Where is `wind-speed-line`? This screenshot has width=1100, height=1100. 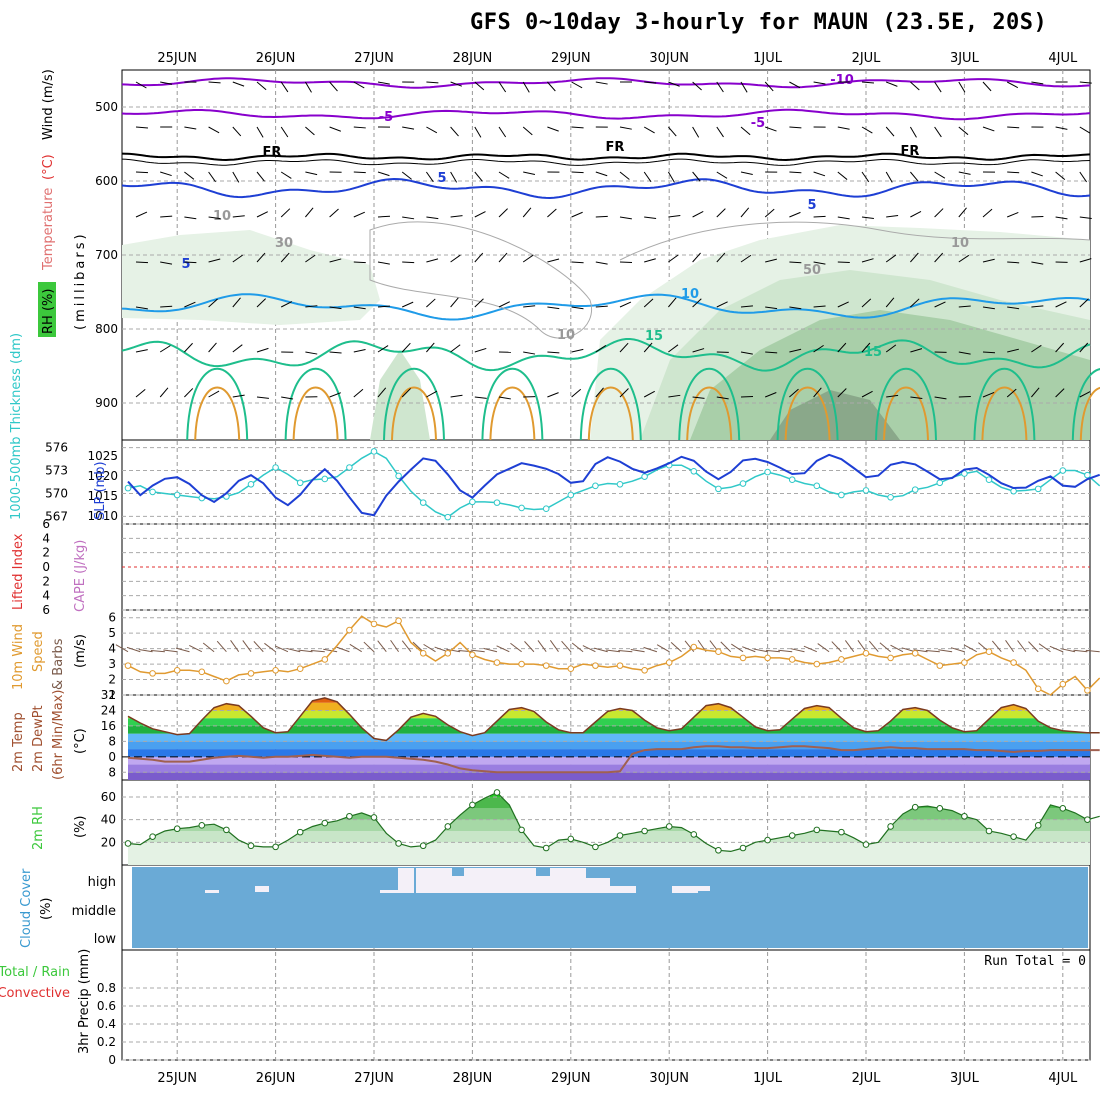 wind-speed-line is located at coordinates (613, 655).